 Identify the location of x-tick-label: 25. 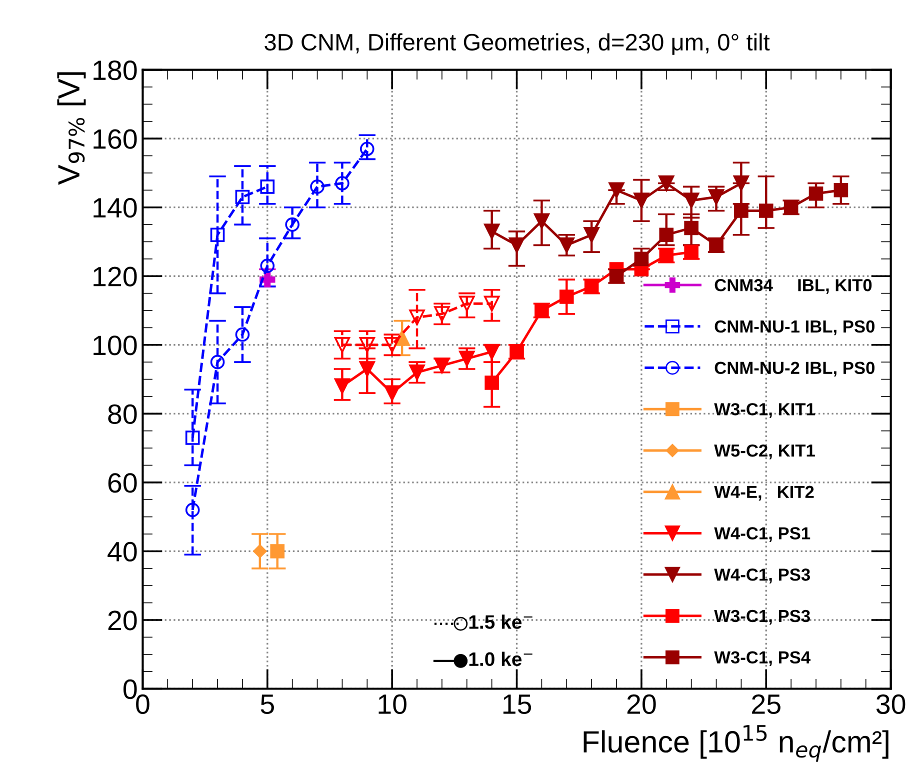
(766, 704).